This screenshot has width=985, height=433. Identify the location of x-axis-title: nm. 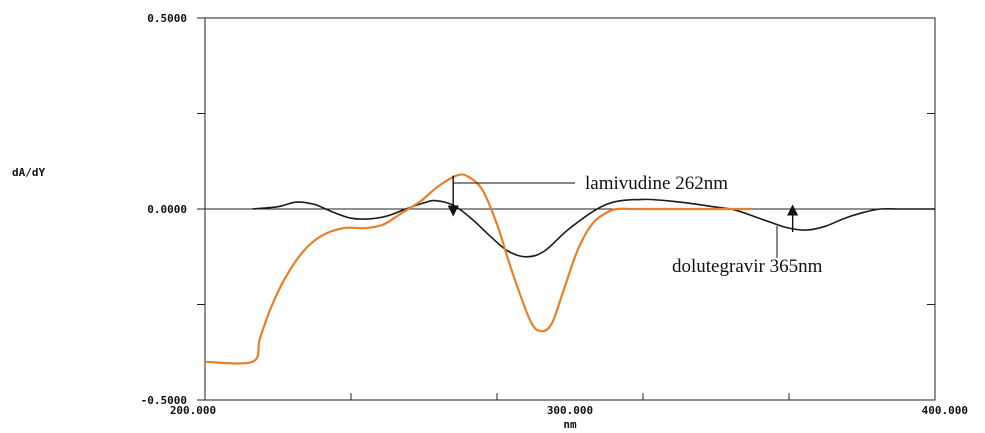
(570, 424).